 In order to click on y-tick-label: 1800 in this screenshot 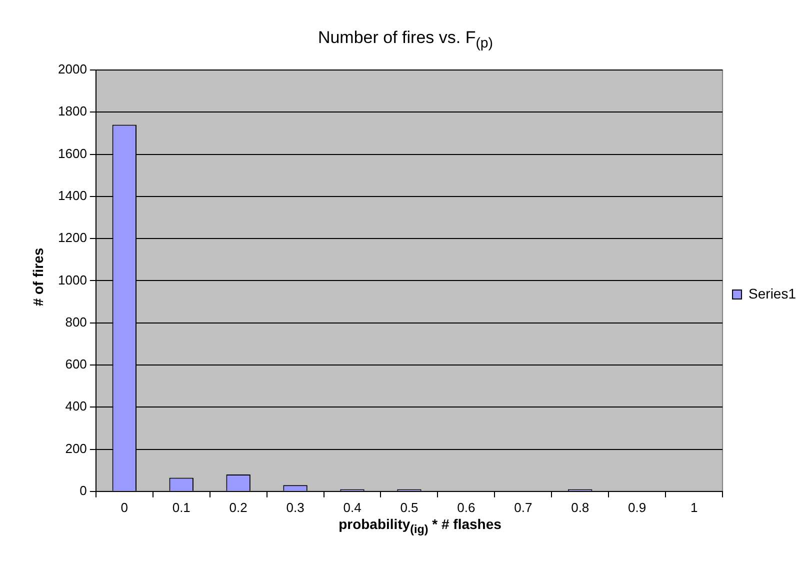, I will do `click(72, 111)`.